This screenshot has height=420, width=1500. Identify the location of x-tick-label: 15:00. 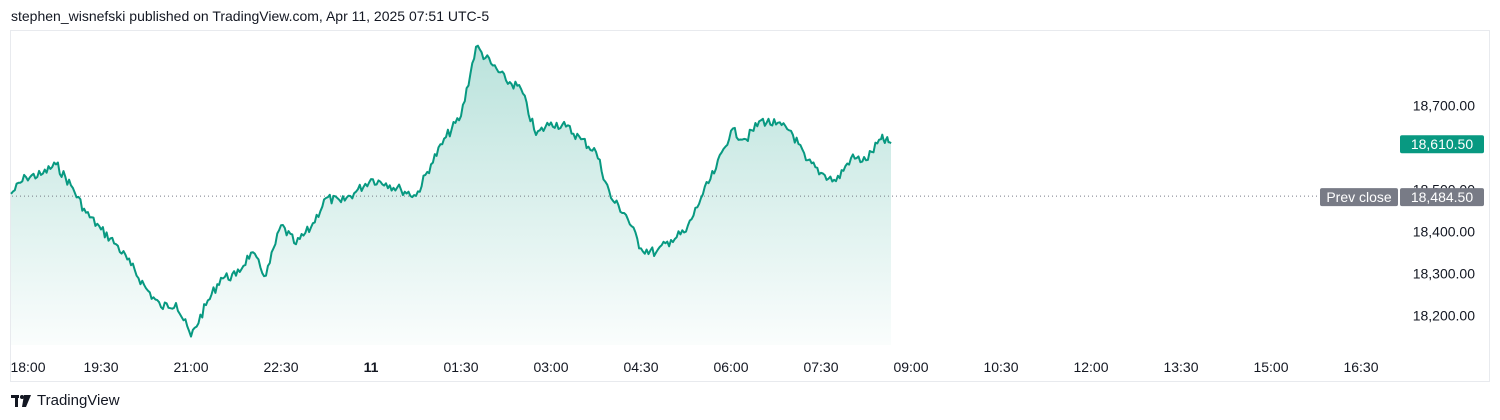
(1270, 367).